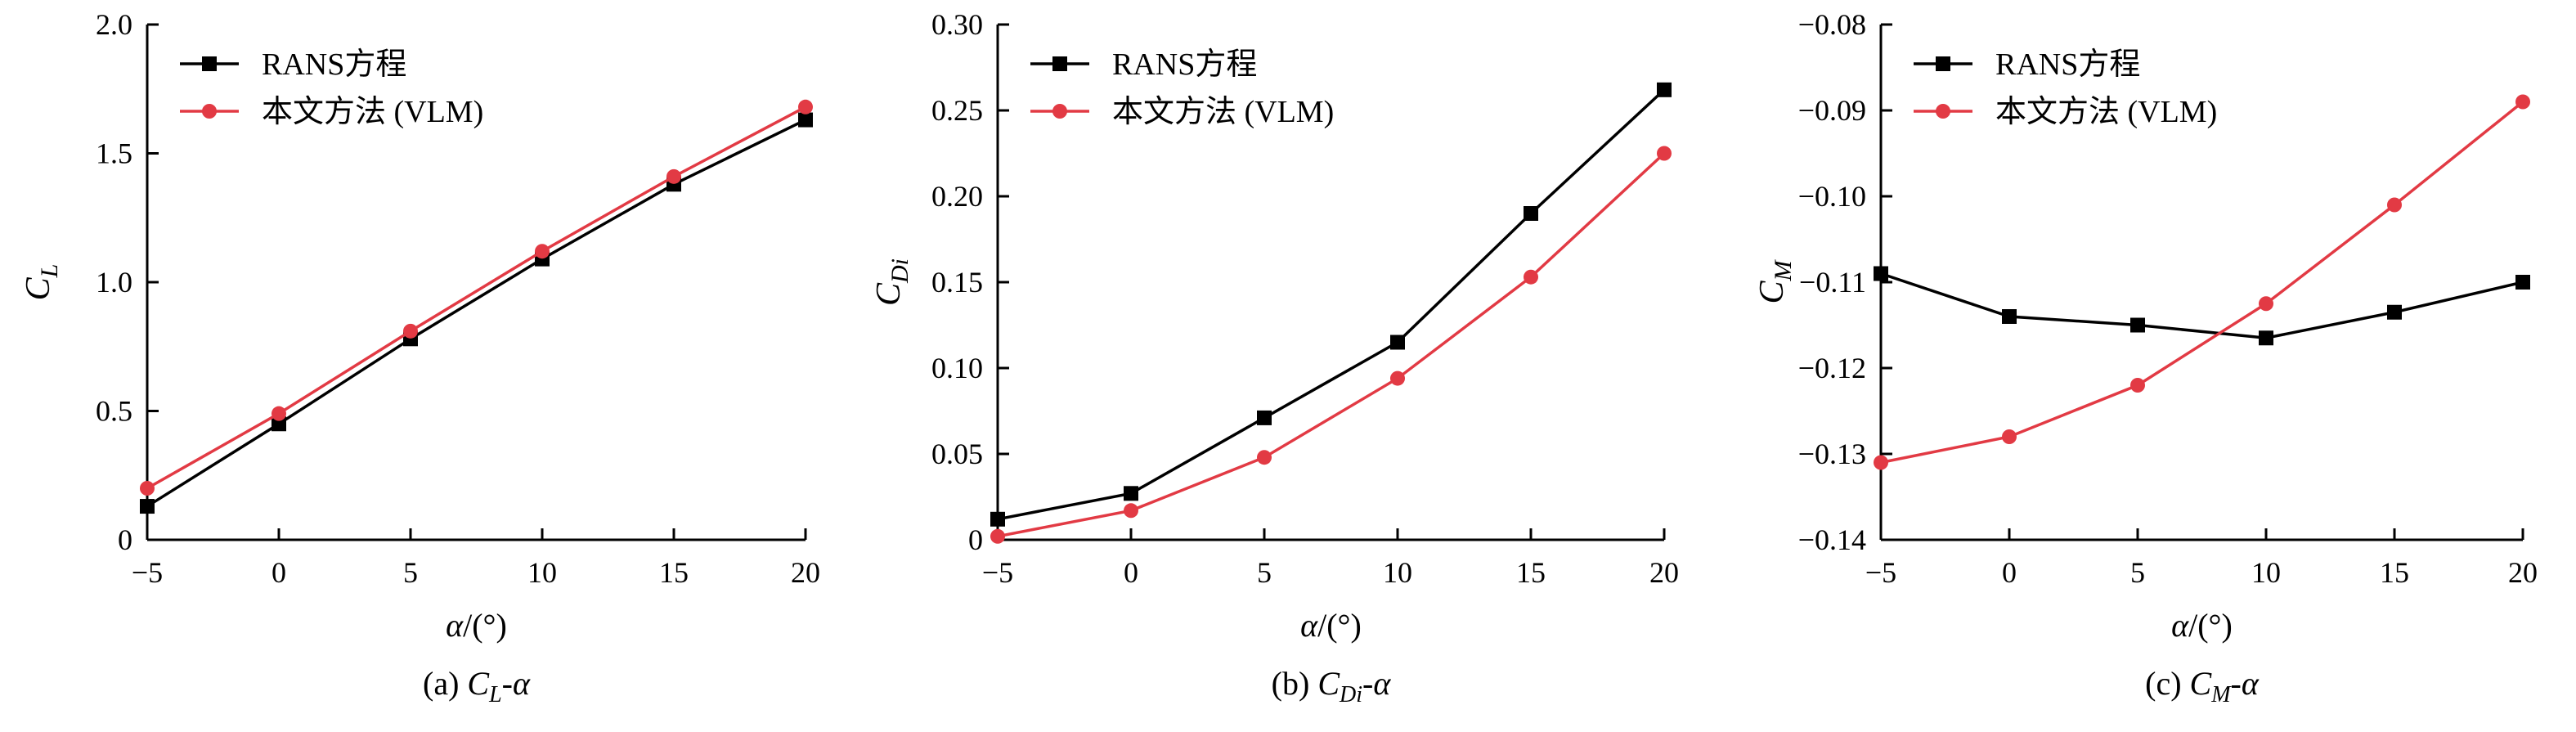 The width and height of the screenshot is (2576, 732). I want to click on y-tick-label: 1.5, so click(114, 153).